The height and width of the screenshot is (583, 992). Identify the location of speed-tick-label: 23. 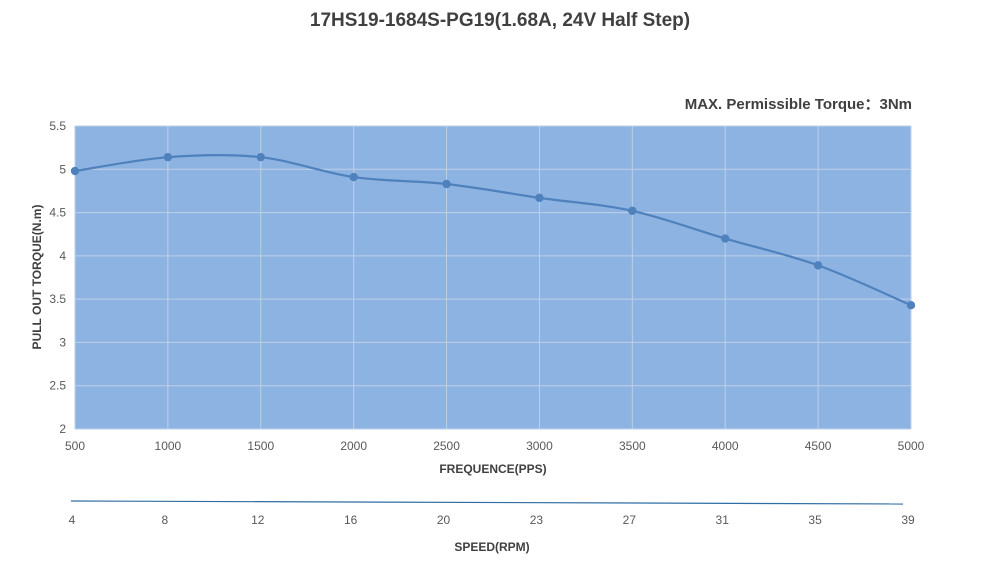
(537, 520).